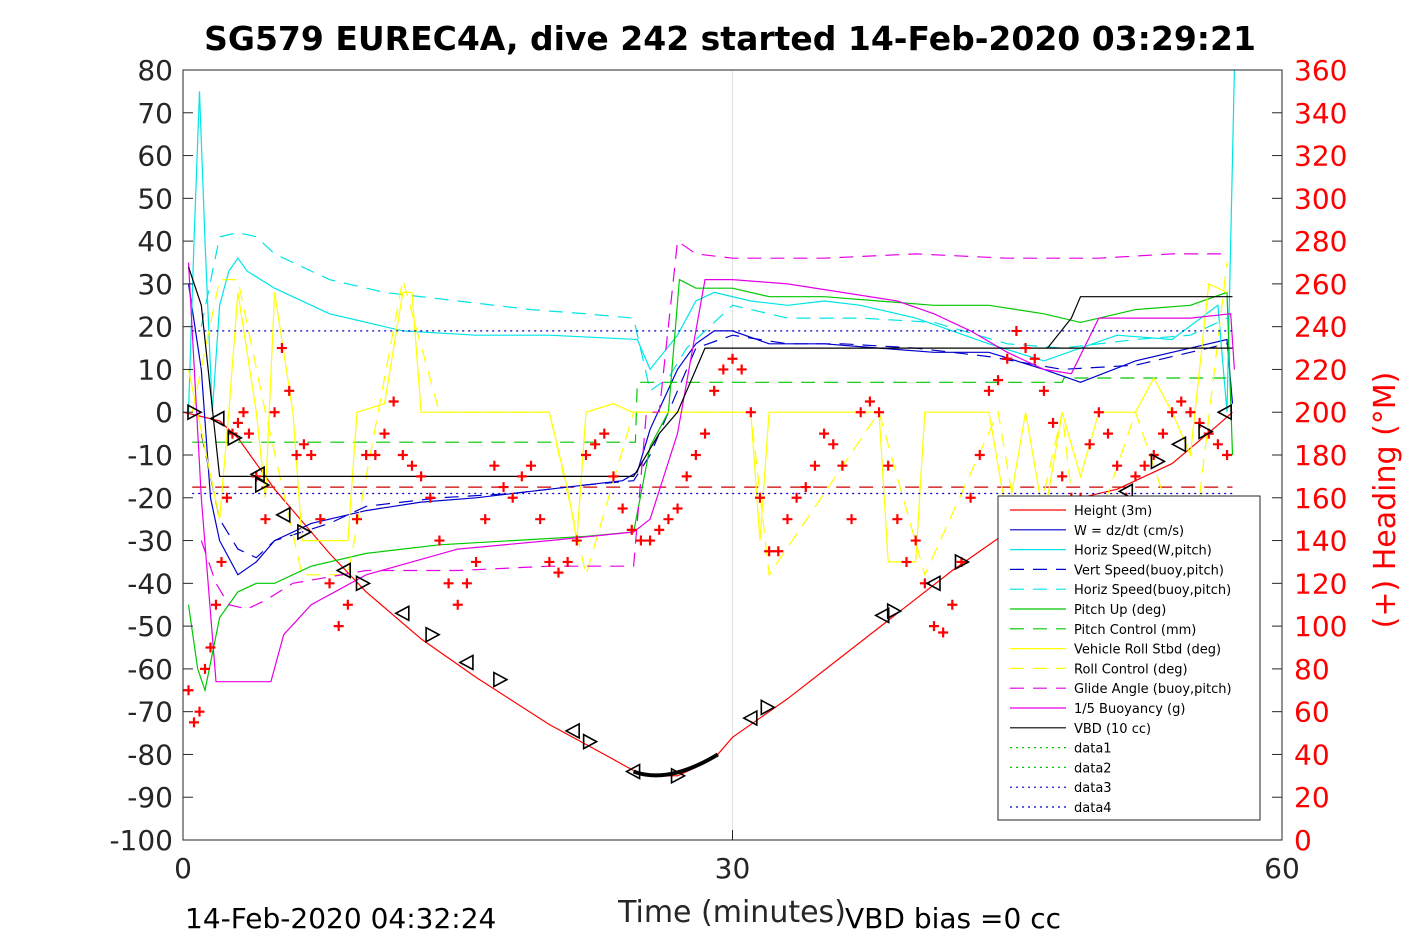  I want to click on x-tick-label: 0, so click(183, 868).